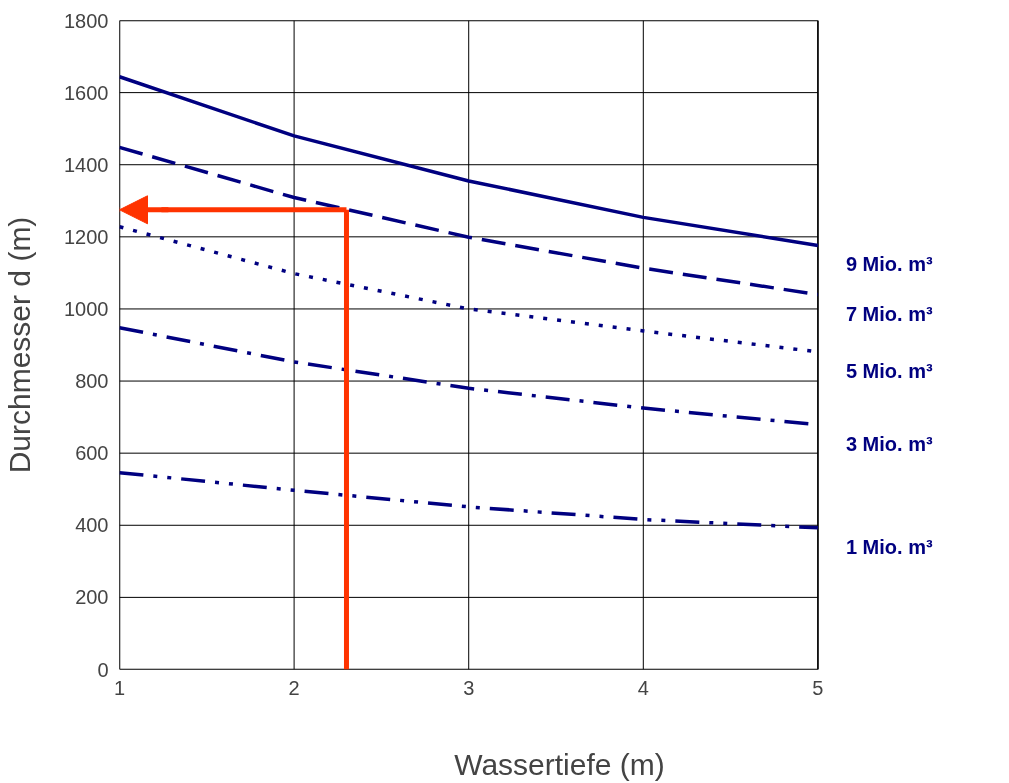 The image size is (1009, 783). What do you see at coordinates (818, 687) in the screenshot?
I see `x-tick-label: 5` at bounding box center [818, 687].